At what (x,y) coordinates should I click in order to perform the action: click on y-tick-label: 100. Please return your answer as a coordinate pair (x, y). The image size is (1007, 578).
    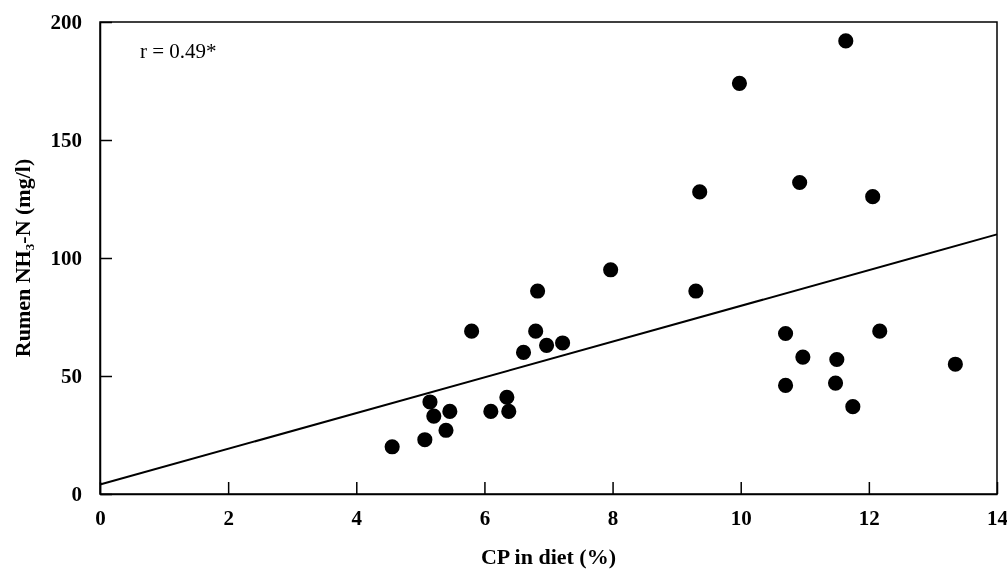
    Looking at the image, I should click on (66, 258).